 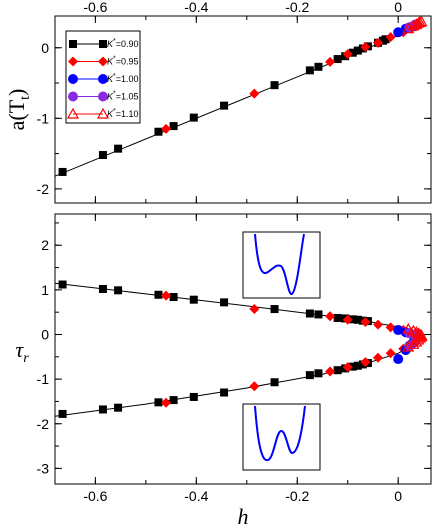 I want to click on y-axis-title: τr, so click(x=22, y=351).